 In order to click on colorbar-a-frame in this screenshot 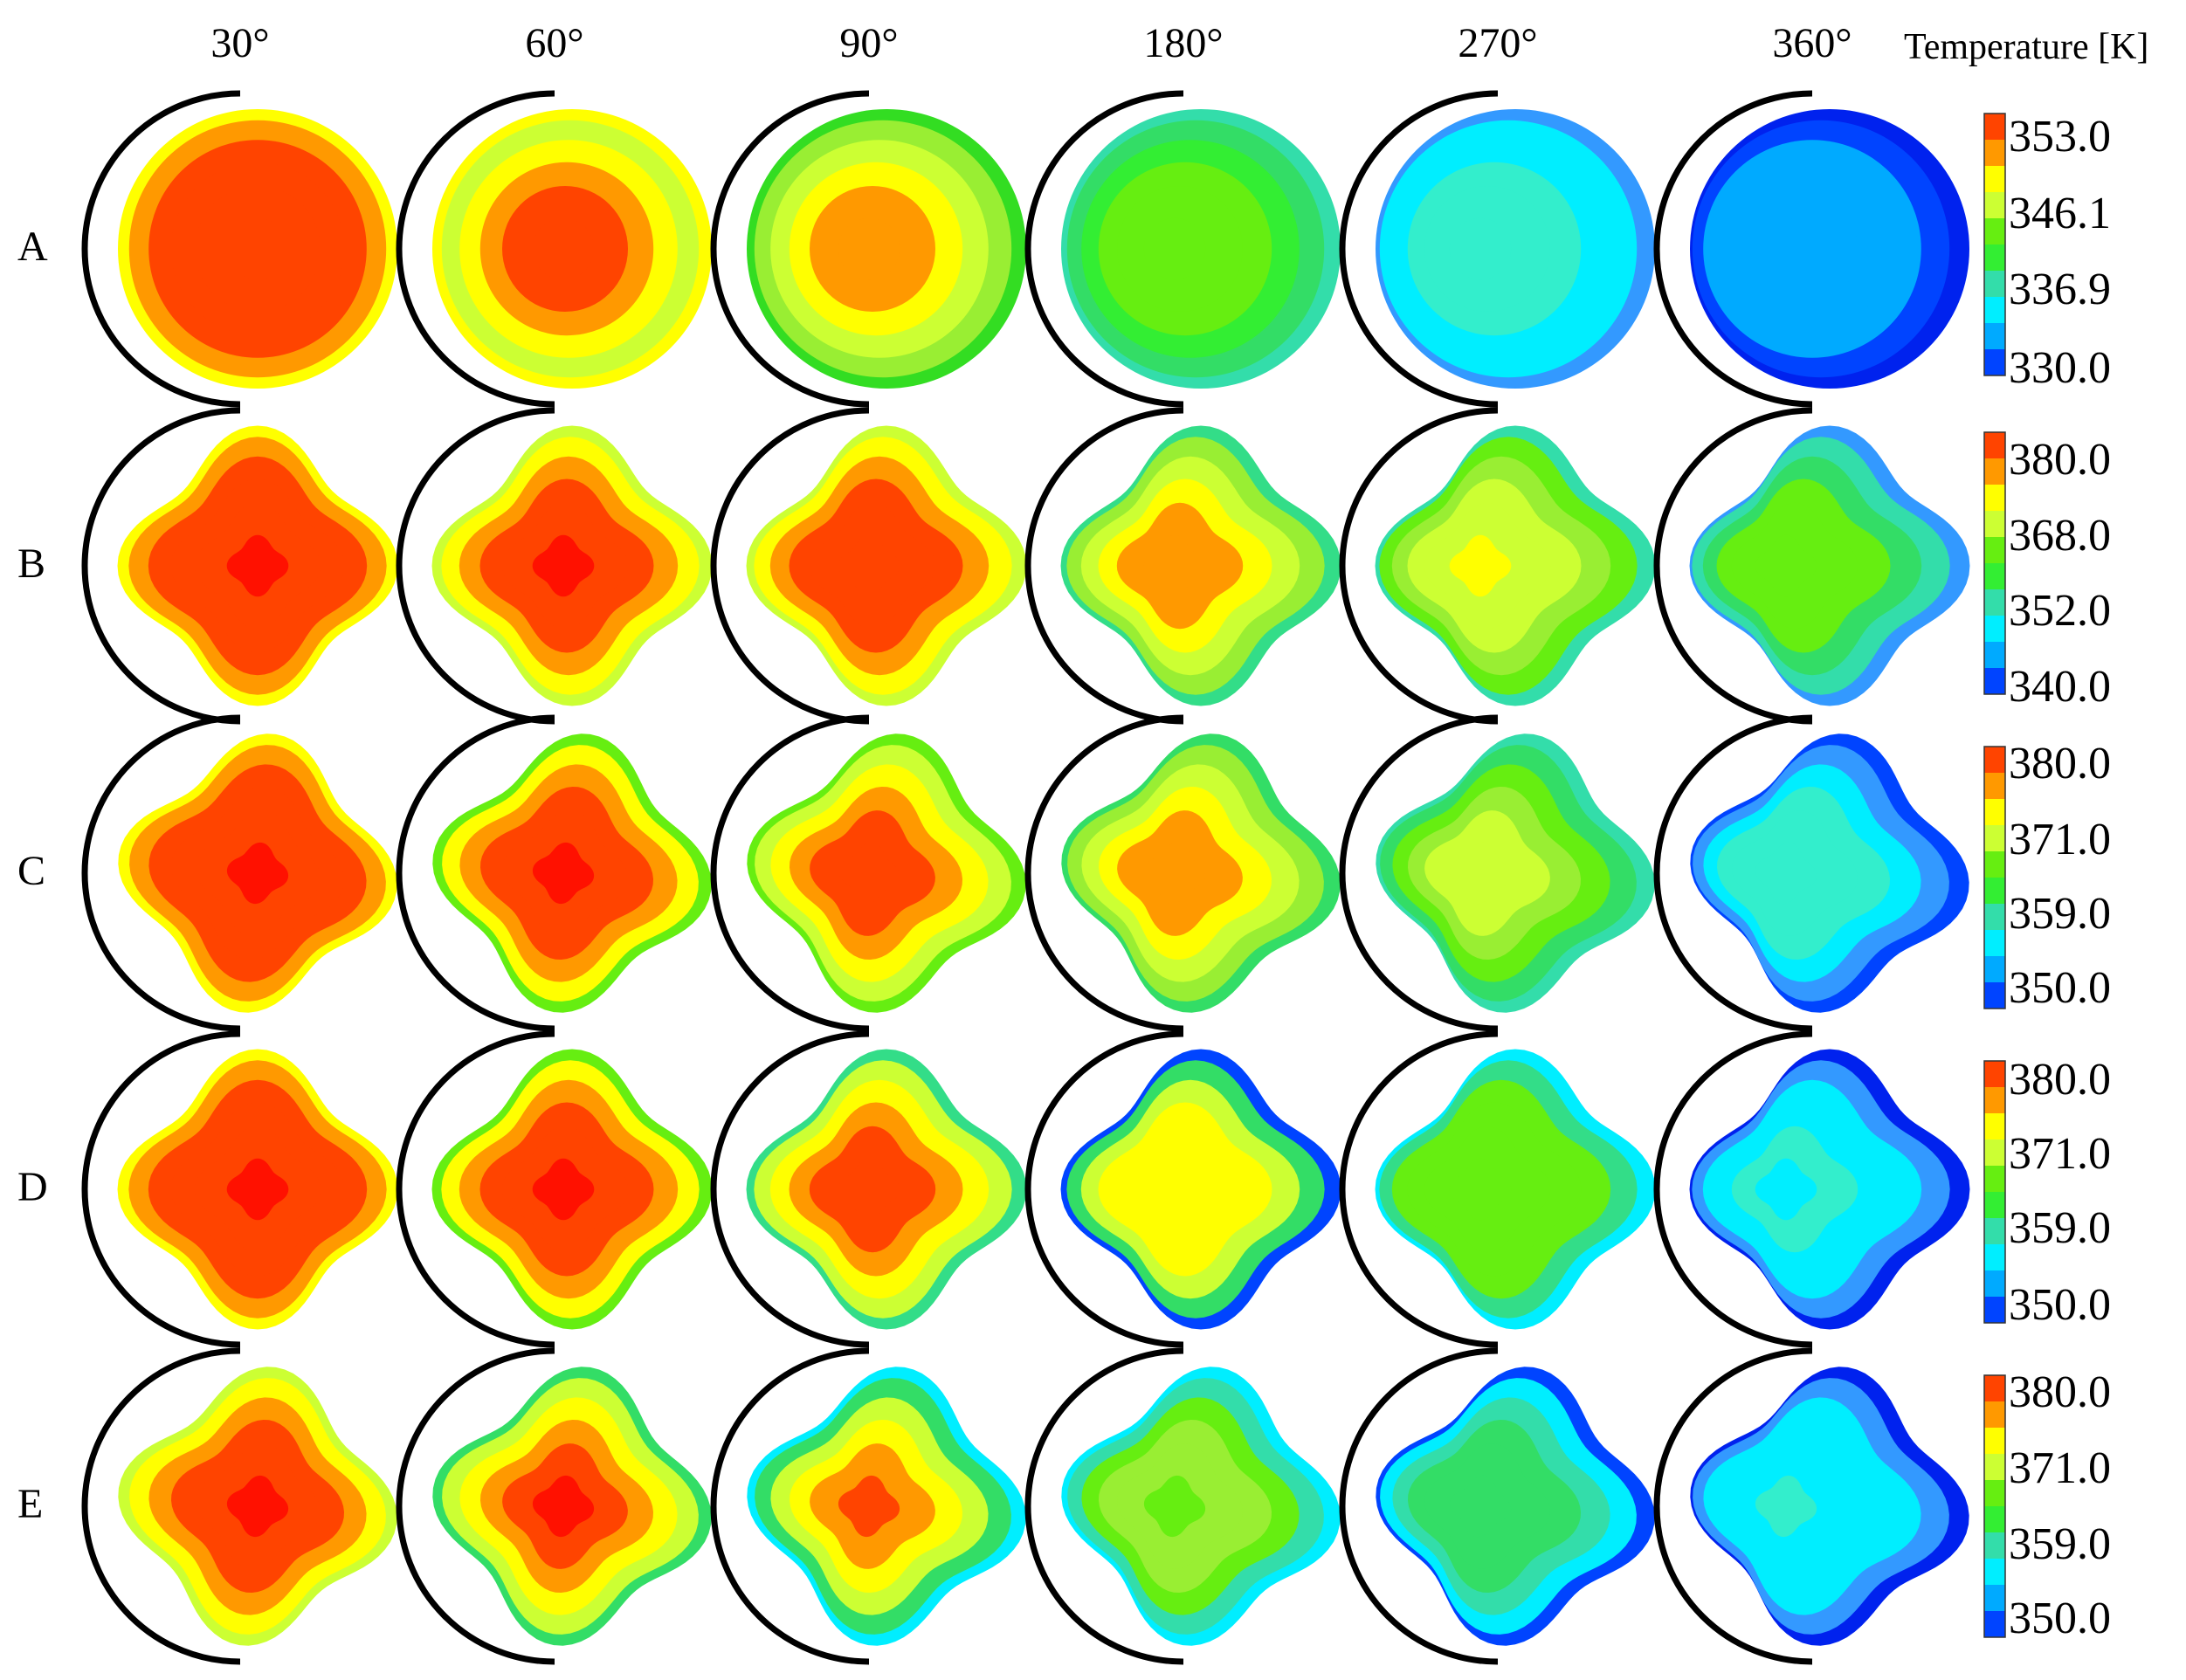, I will do `click(1994, 244)`.